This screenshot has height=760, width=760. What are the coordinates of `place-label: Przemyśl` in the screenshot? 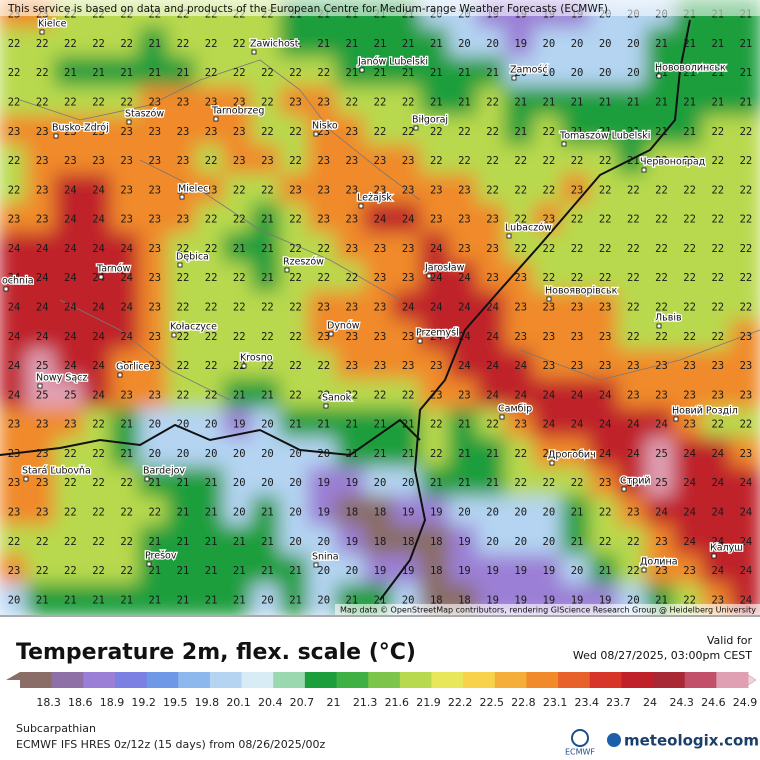 It's located at (437, 333).